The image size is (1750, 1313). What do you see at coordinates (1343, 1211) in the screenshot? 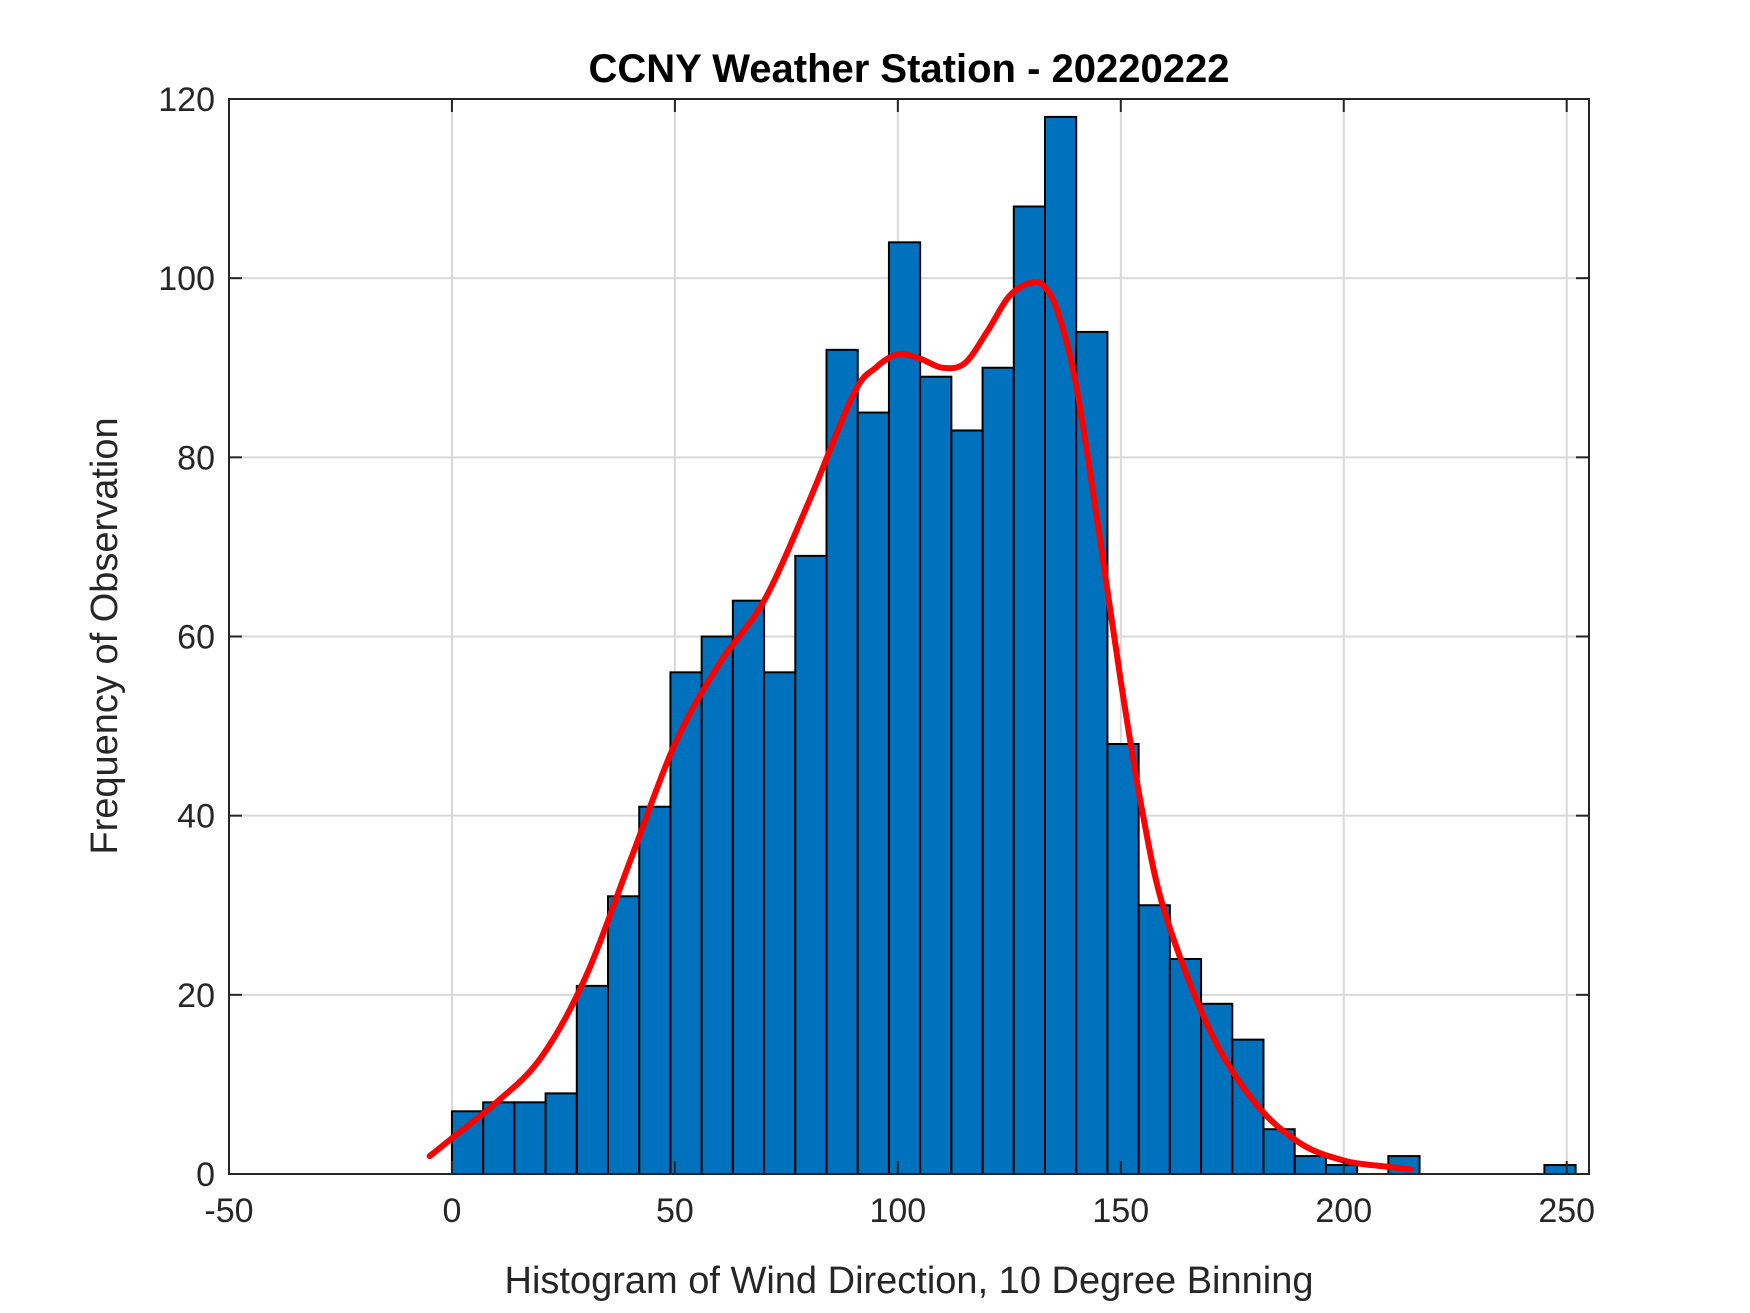
I see `x-tick-label: 200` at bounding box center [1343, 1211].